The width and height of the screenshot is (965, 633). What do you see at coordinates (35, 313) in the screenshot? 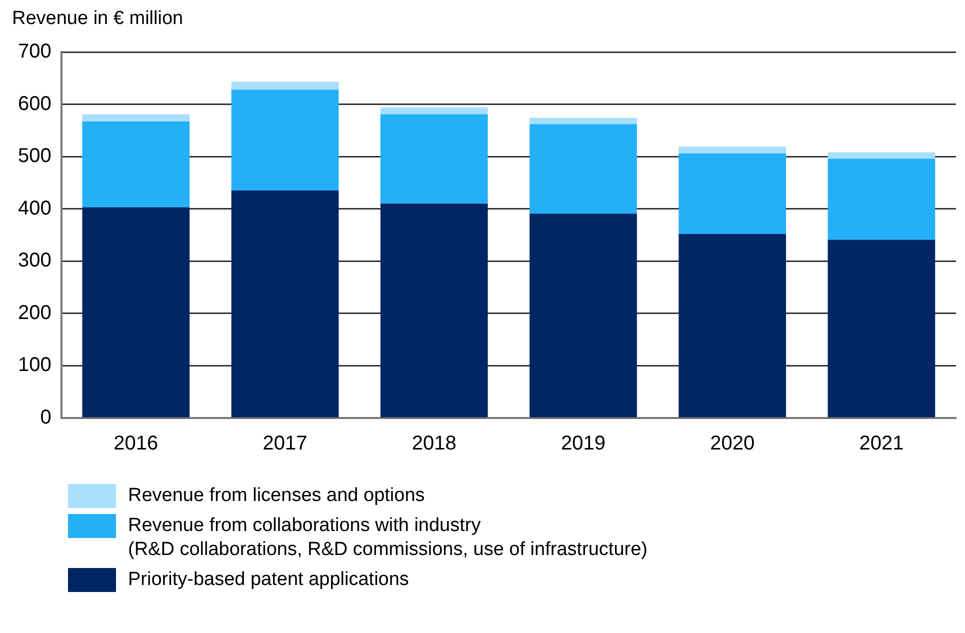
I see `y-tick-label: 200` at bounding box center [35, 313].